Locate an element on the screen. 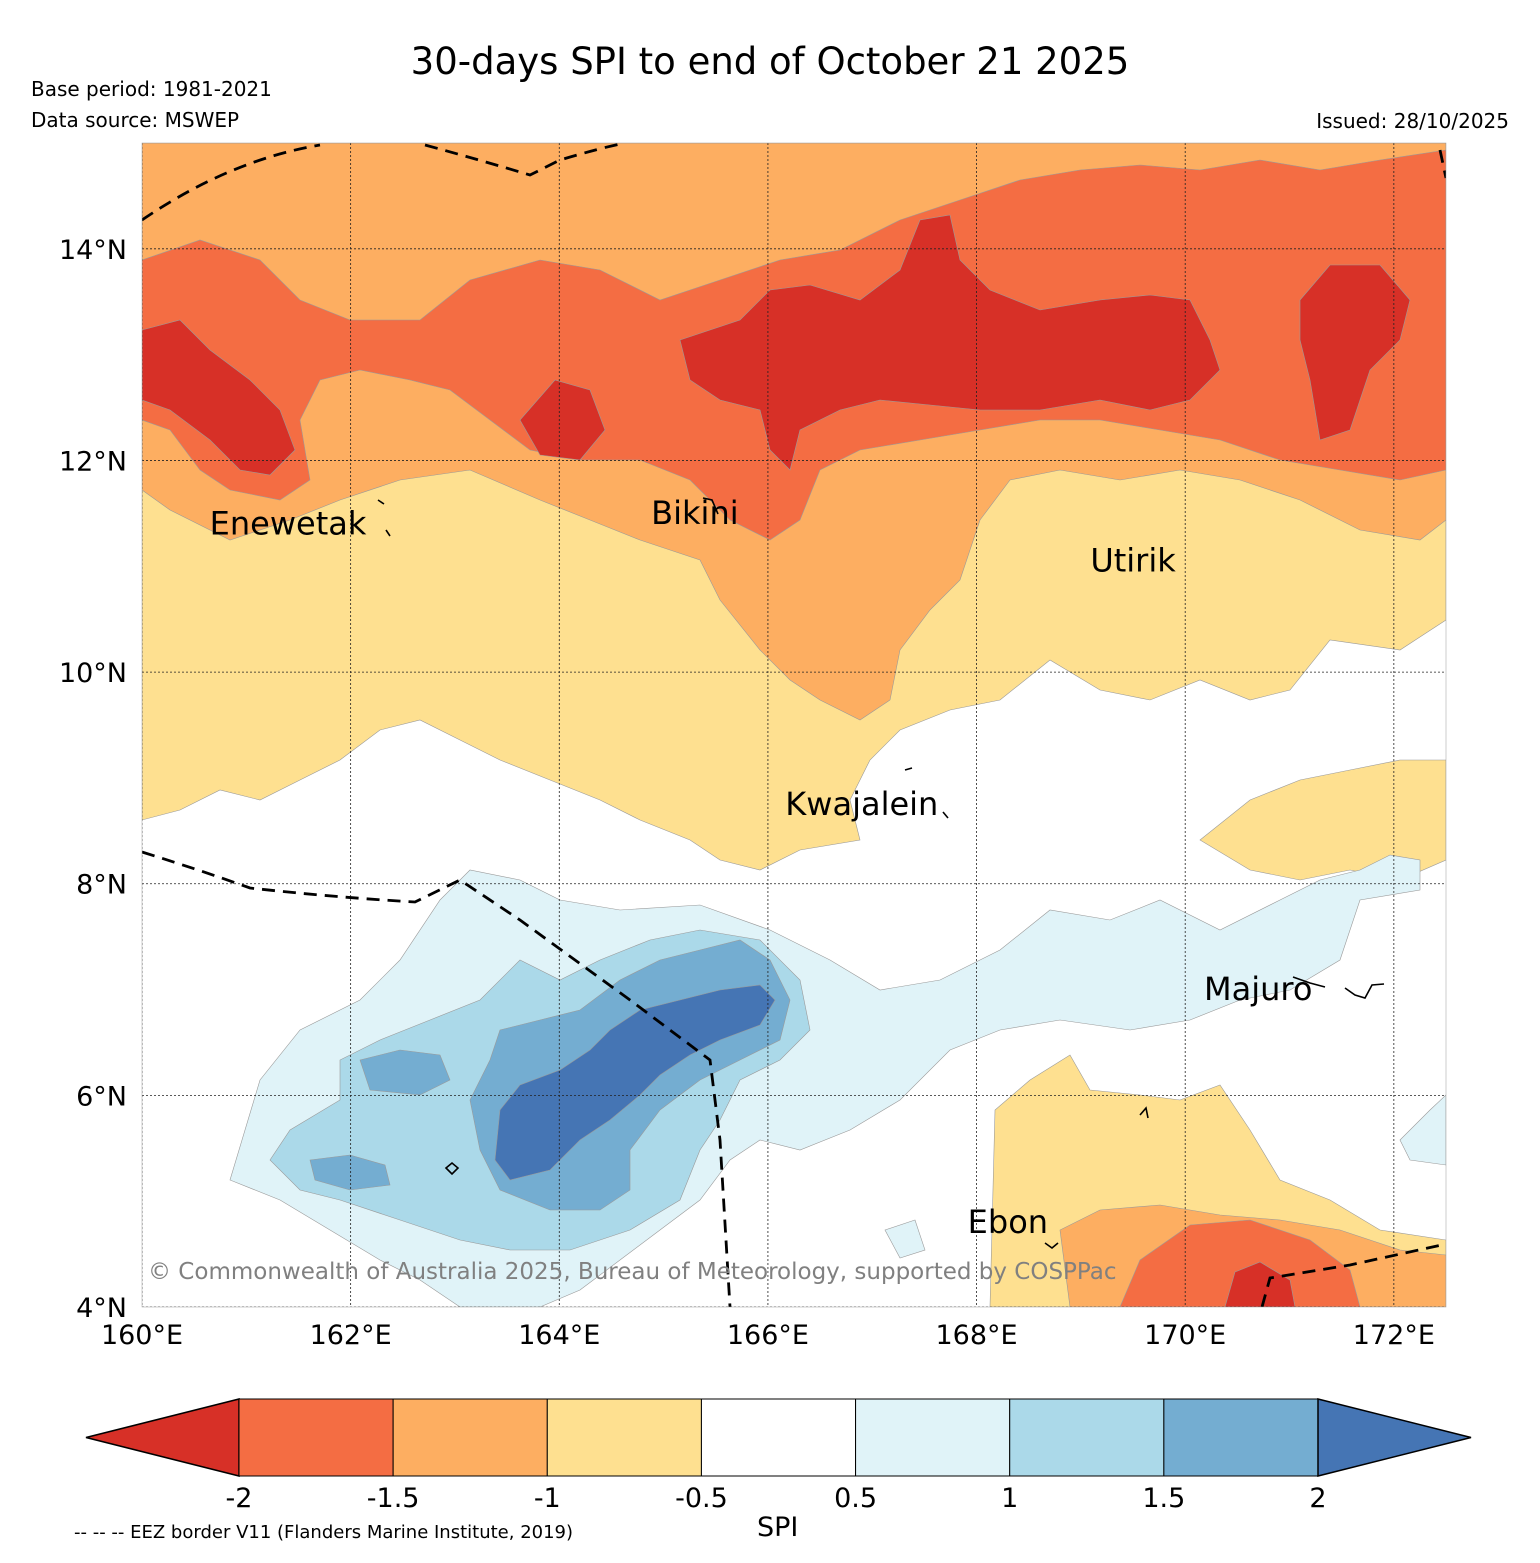 The image size is (1540, 1563). chart-title: 30-days SPI to end of October 21 2025 is located at coordinates (770, 61).